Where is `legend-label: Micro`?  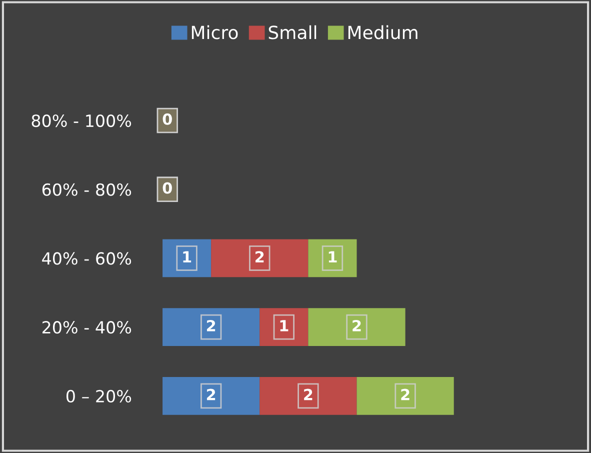
legend-label: Micro is located at coordinates (215, 32).